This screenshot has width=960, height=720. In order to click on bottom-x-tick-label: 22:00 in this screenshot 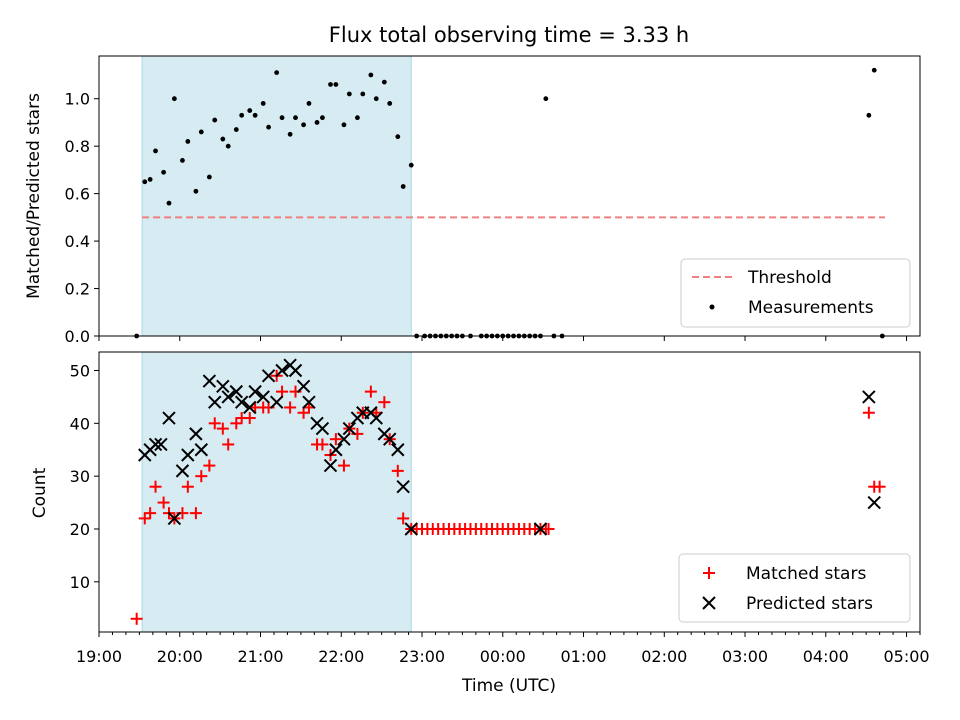, I will do `click(341, 656)`.